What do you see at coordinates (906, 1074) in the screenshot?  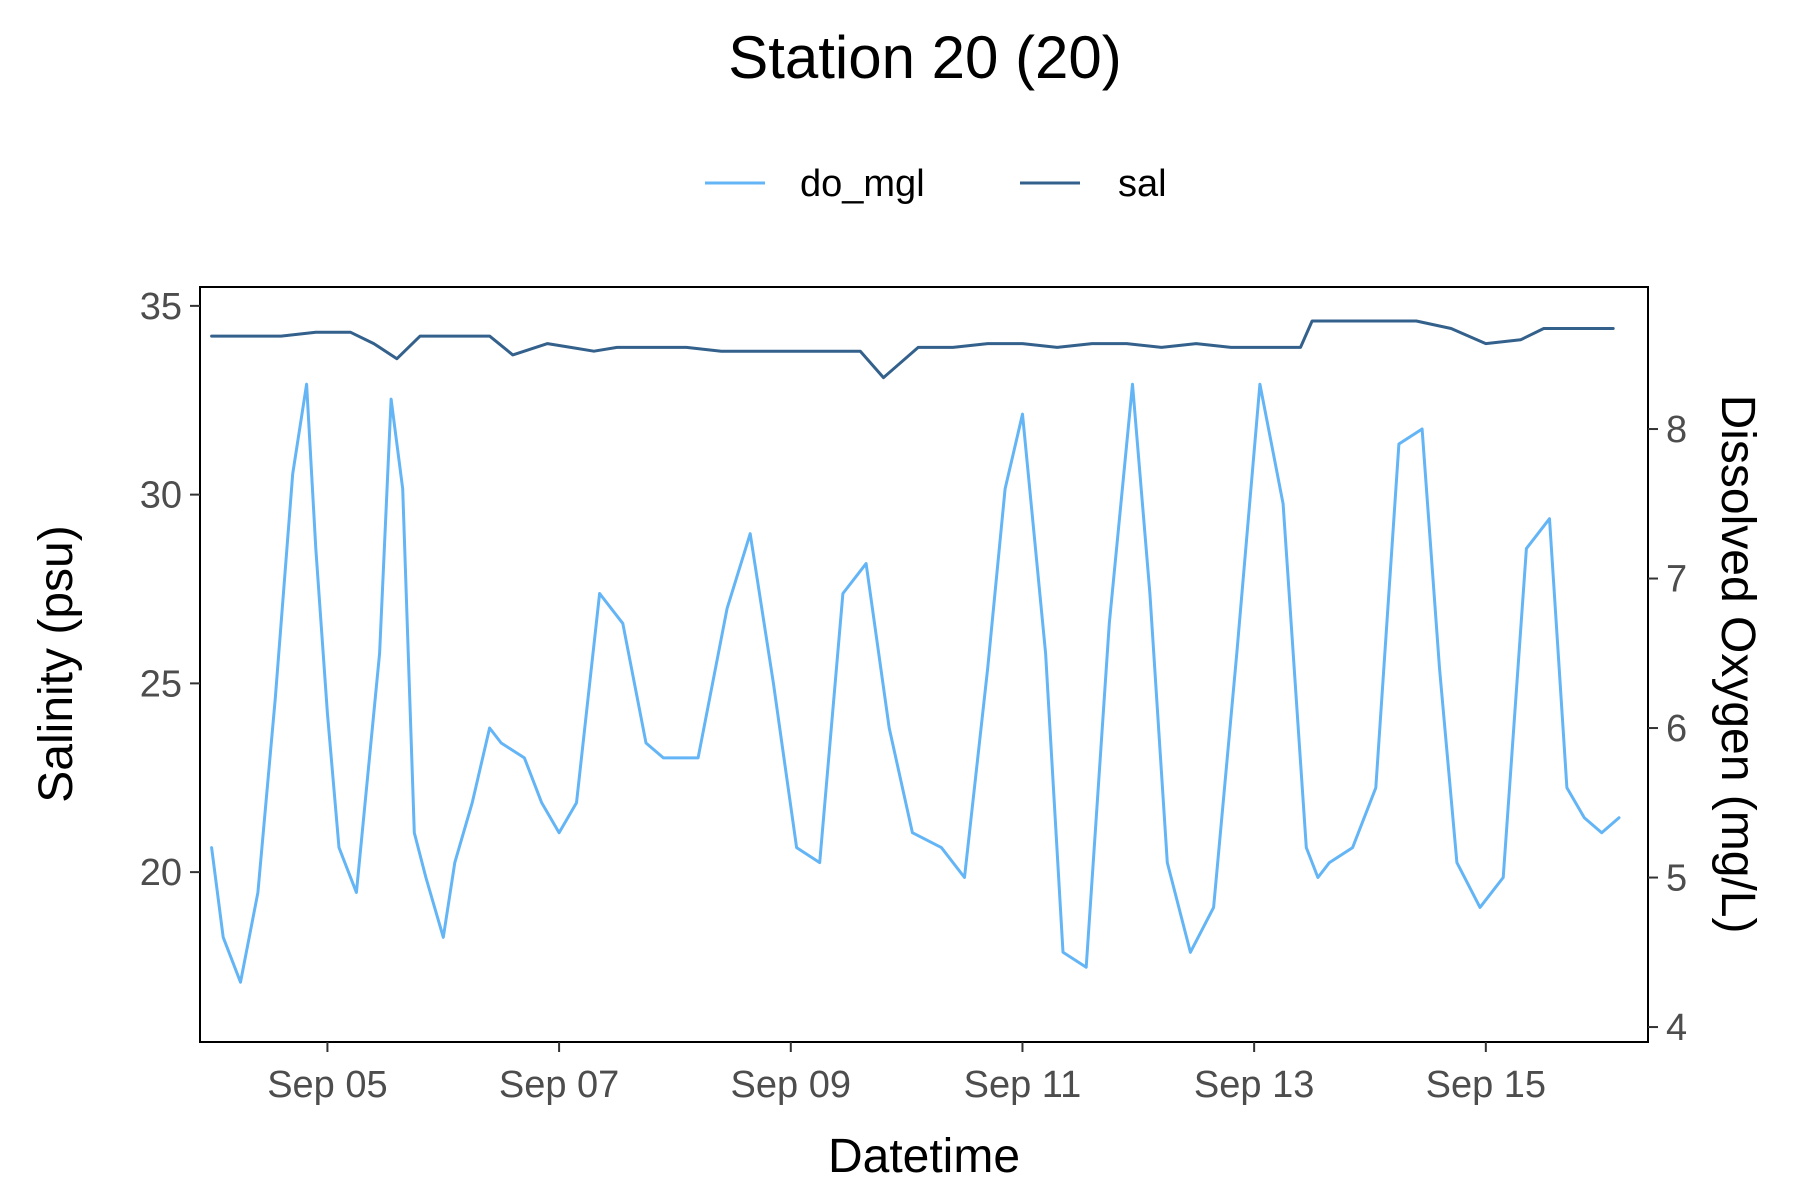 I see `x-axis: Sep 05 Sep 07 Sep 09 Sep 11 Sep 13 Sep 15` at bounding box center [906, 1074].